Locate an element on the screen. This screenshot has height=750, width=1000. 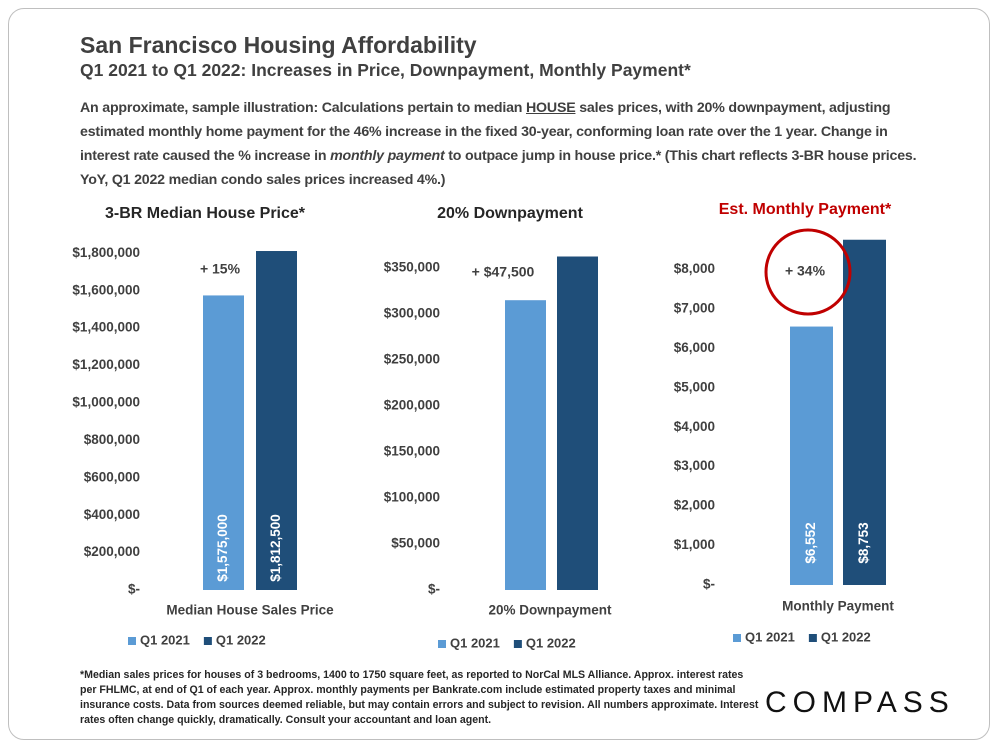
y-tick-label: $7,000 is located at coordinates (694, 307).